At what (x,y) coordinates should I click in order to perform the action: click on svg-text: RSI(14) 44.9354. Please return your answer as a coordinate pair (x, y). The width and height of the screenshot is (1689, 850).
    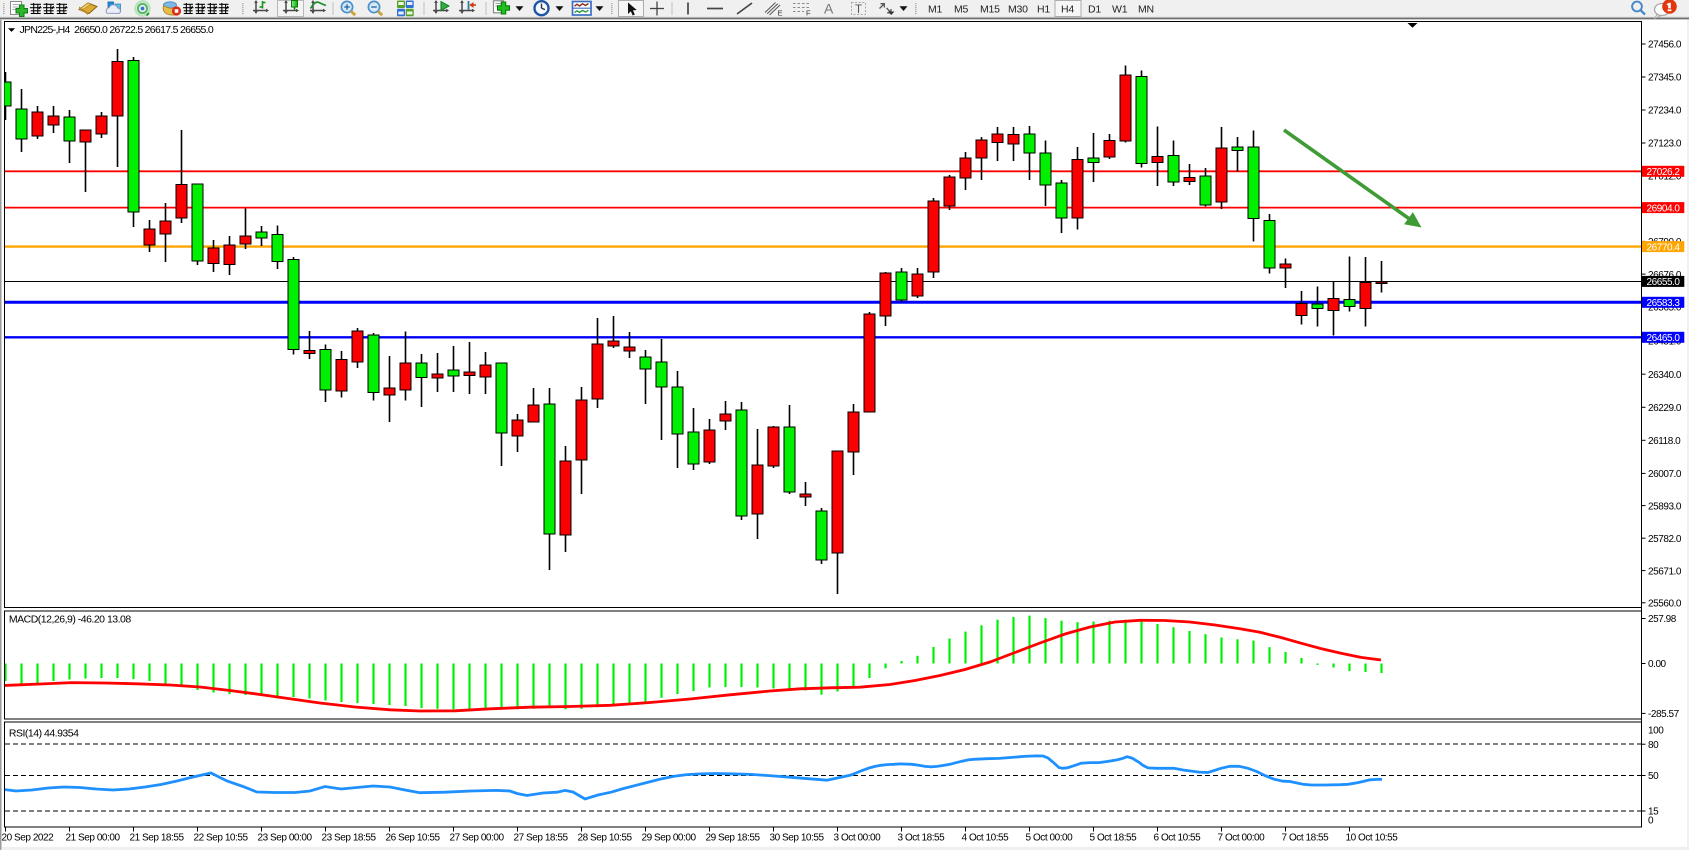
    Looking at the image, I should click on (44, 734).